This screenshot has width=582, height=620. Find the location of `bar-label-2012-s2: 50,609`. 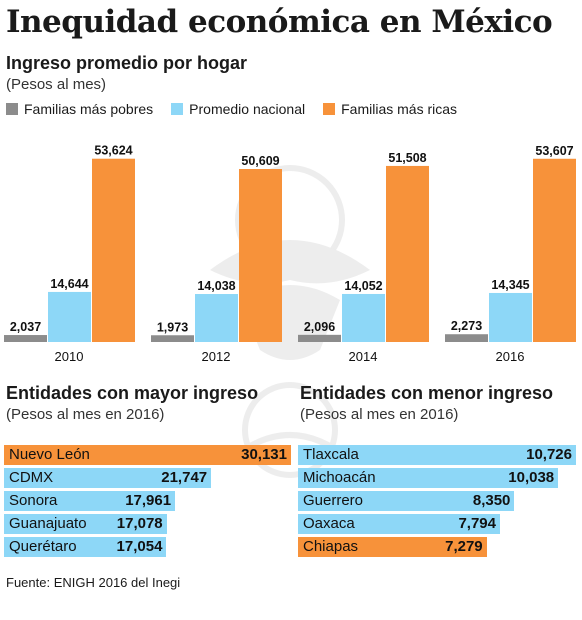

bar-label-2012-s2: 50,609 is located at coordinates (260, 161).